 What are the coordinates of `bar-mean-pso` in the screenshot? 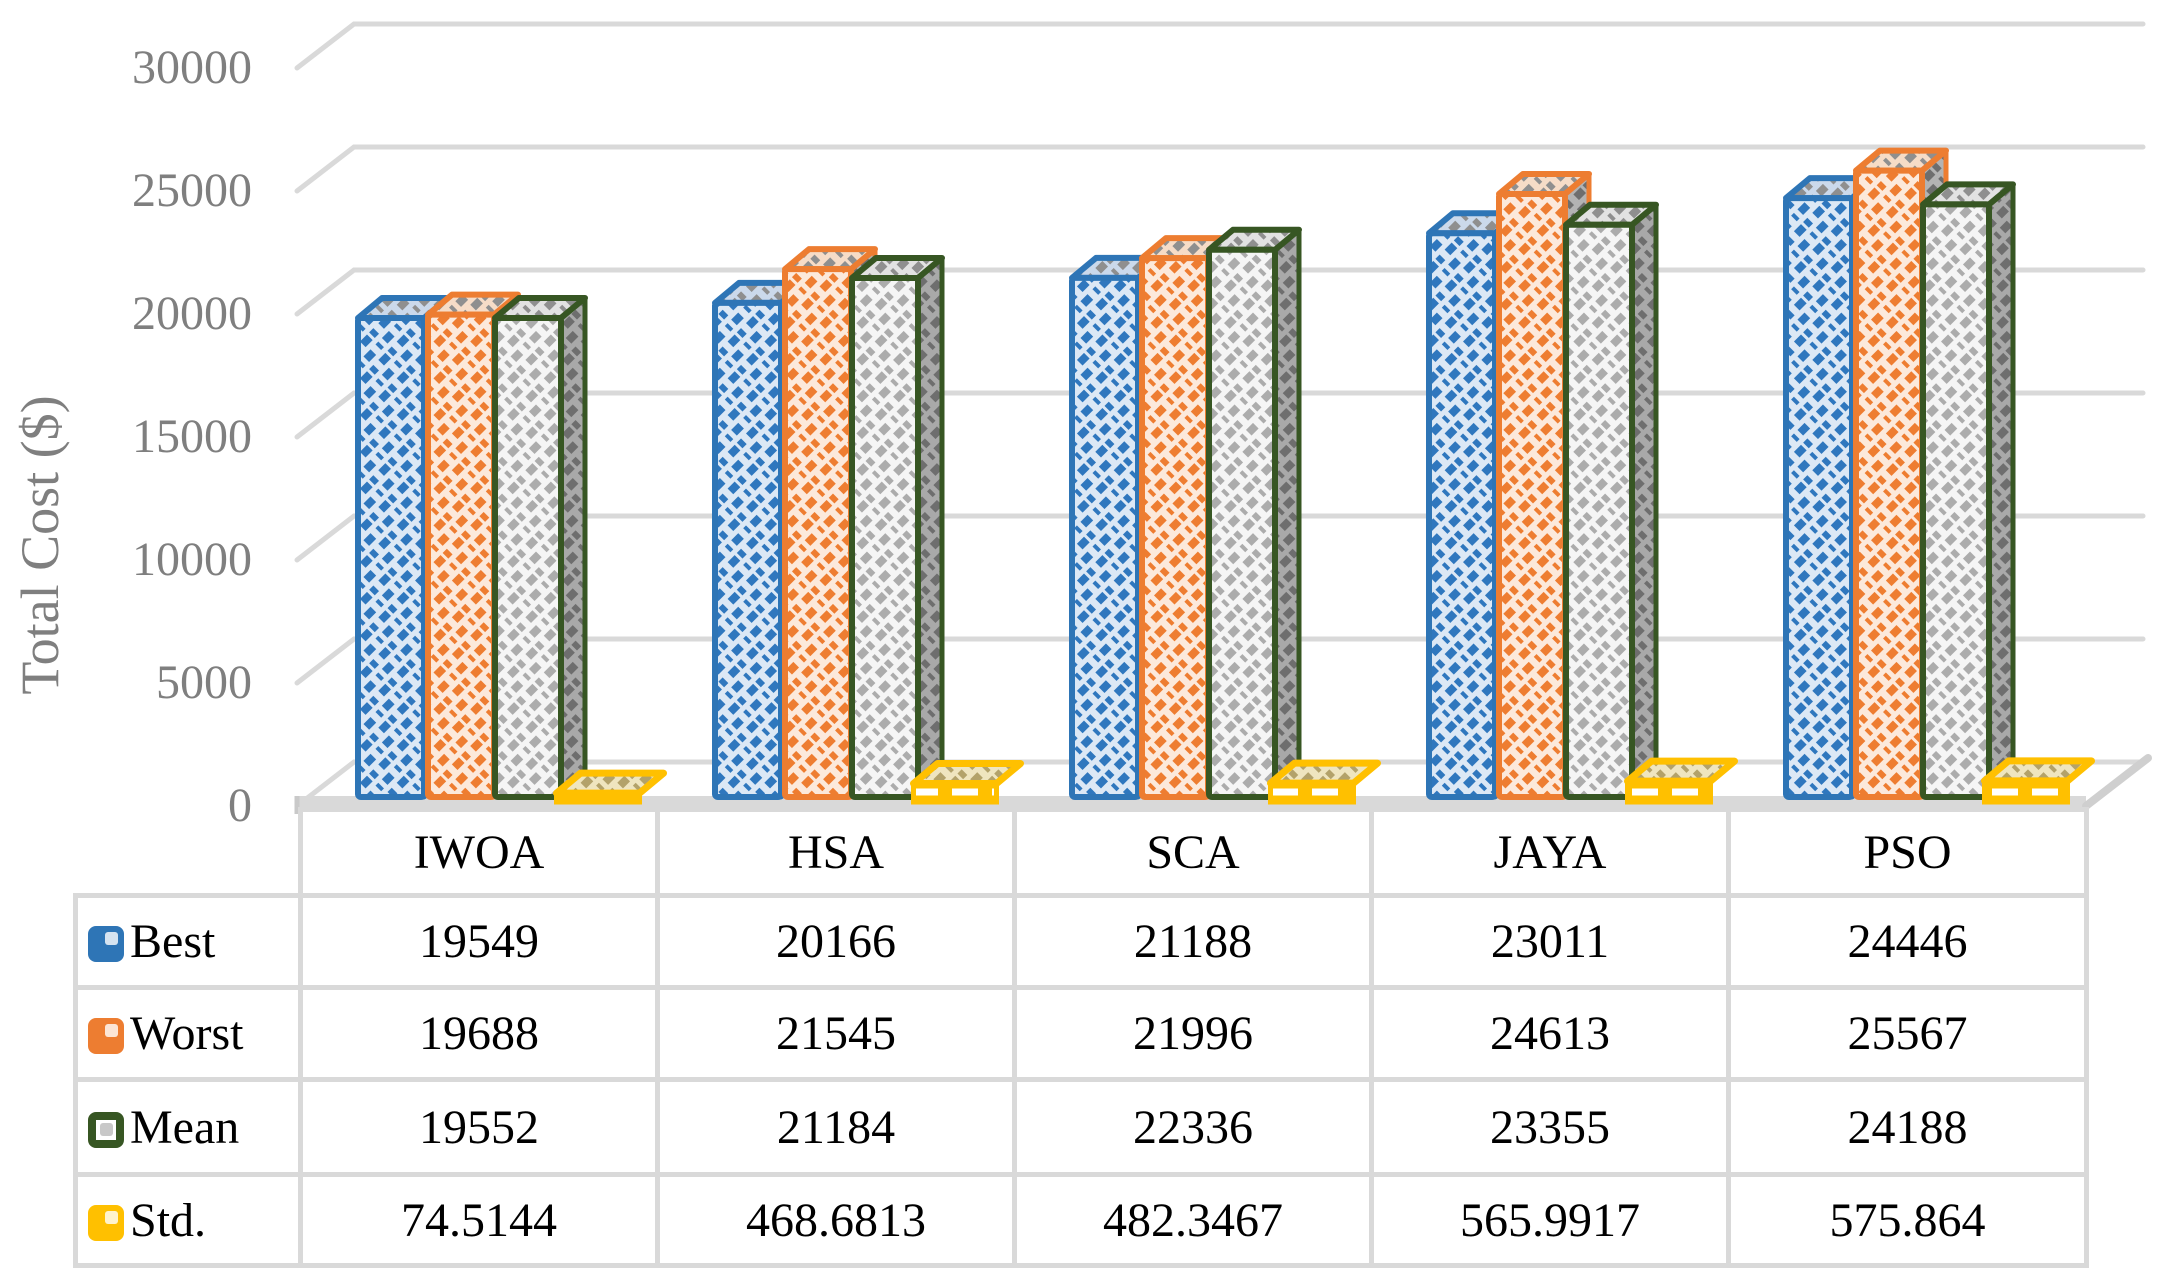 It's located at (1968, 491).